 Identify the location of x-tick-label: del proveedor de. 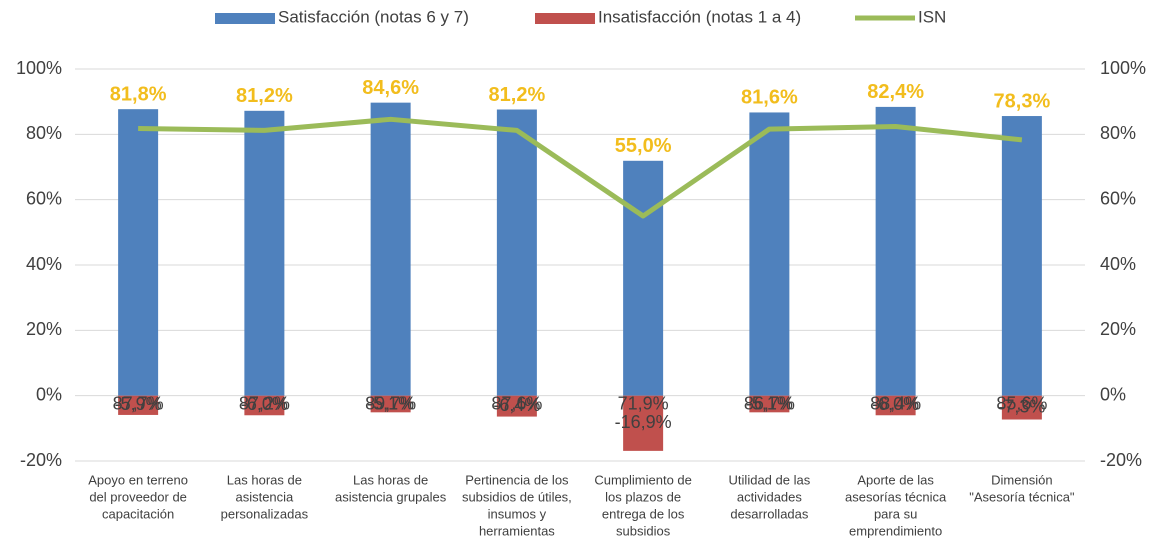
(138, 496).